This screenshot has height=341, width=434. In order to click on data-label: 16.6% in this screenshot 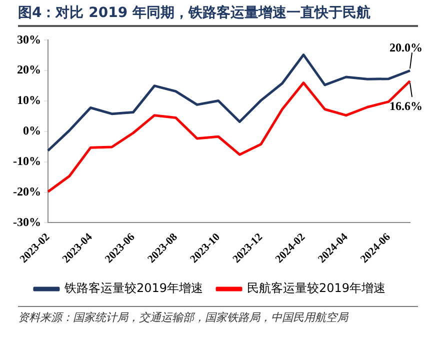, I will do `click(406, 106)`.